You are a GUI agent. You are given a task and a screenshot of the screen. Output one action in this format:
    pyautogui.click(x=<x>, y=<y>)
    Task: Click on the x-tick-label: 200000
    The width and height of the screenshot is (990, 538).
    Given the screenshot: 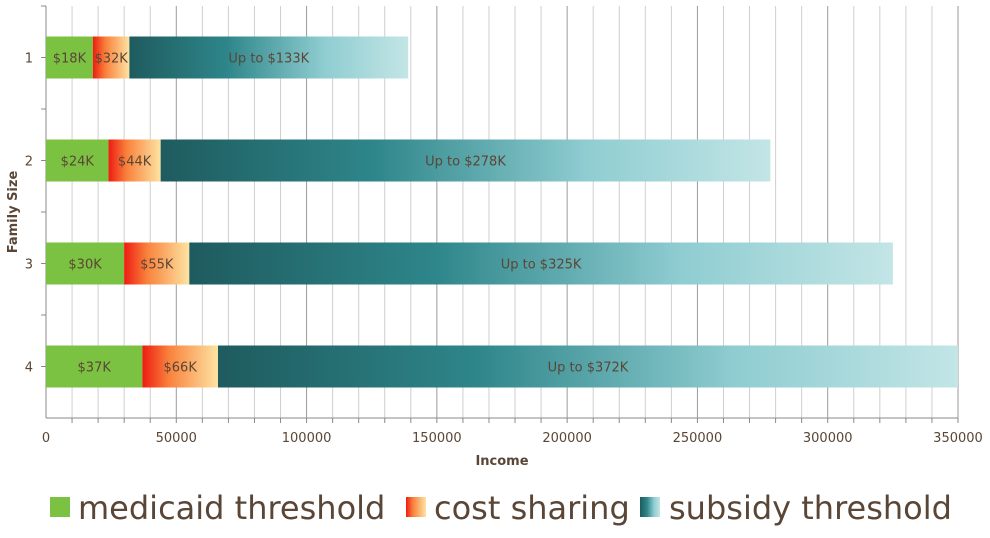 What is the action you would take?
    pyautogui.click(x=567, y=438)
    